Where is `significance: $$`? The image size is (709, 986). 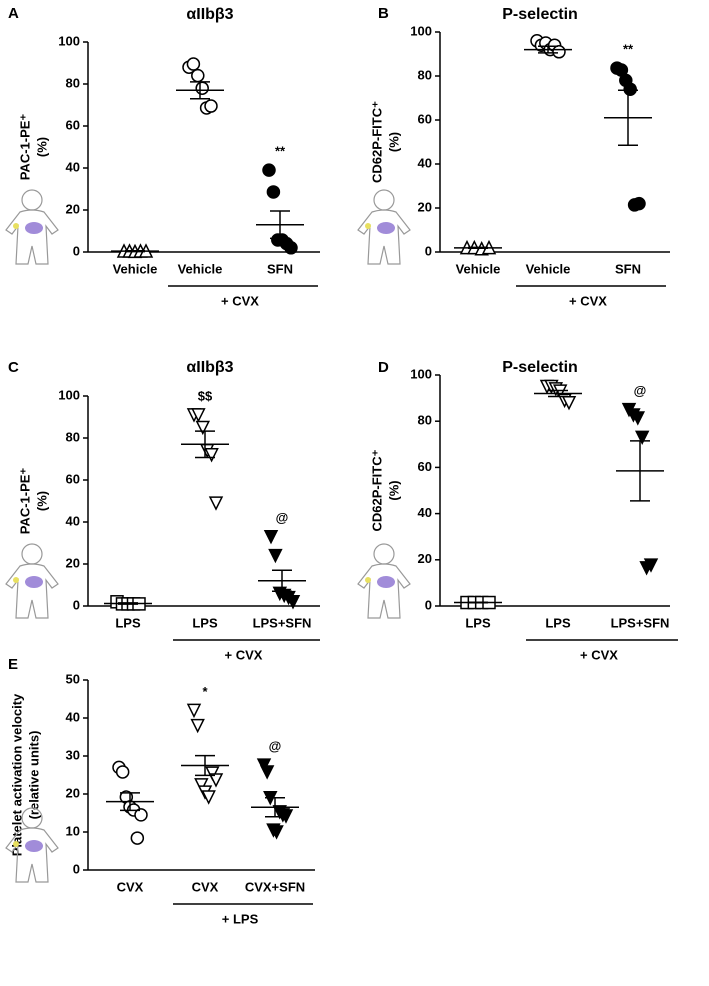 significance: $$ is located at coordinates (205, 395).